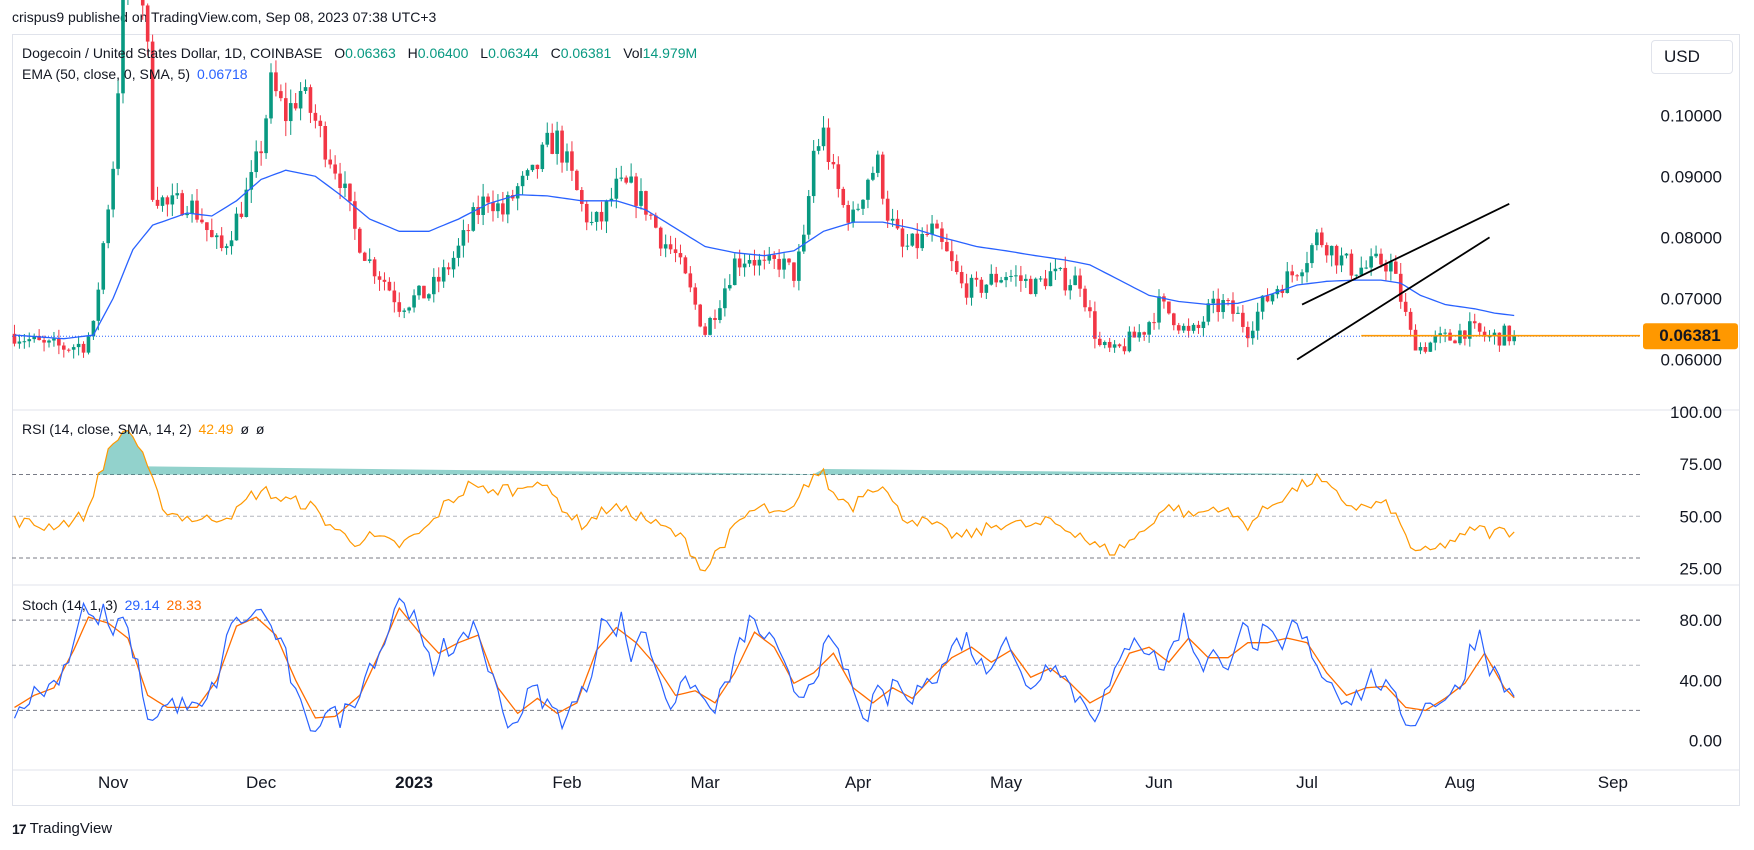  Describe the element at coordinates (112, 605) in the screenshot. I see `stoch-legend: Stoch (14, 1, 3) 29.14 28.33` at that location.